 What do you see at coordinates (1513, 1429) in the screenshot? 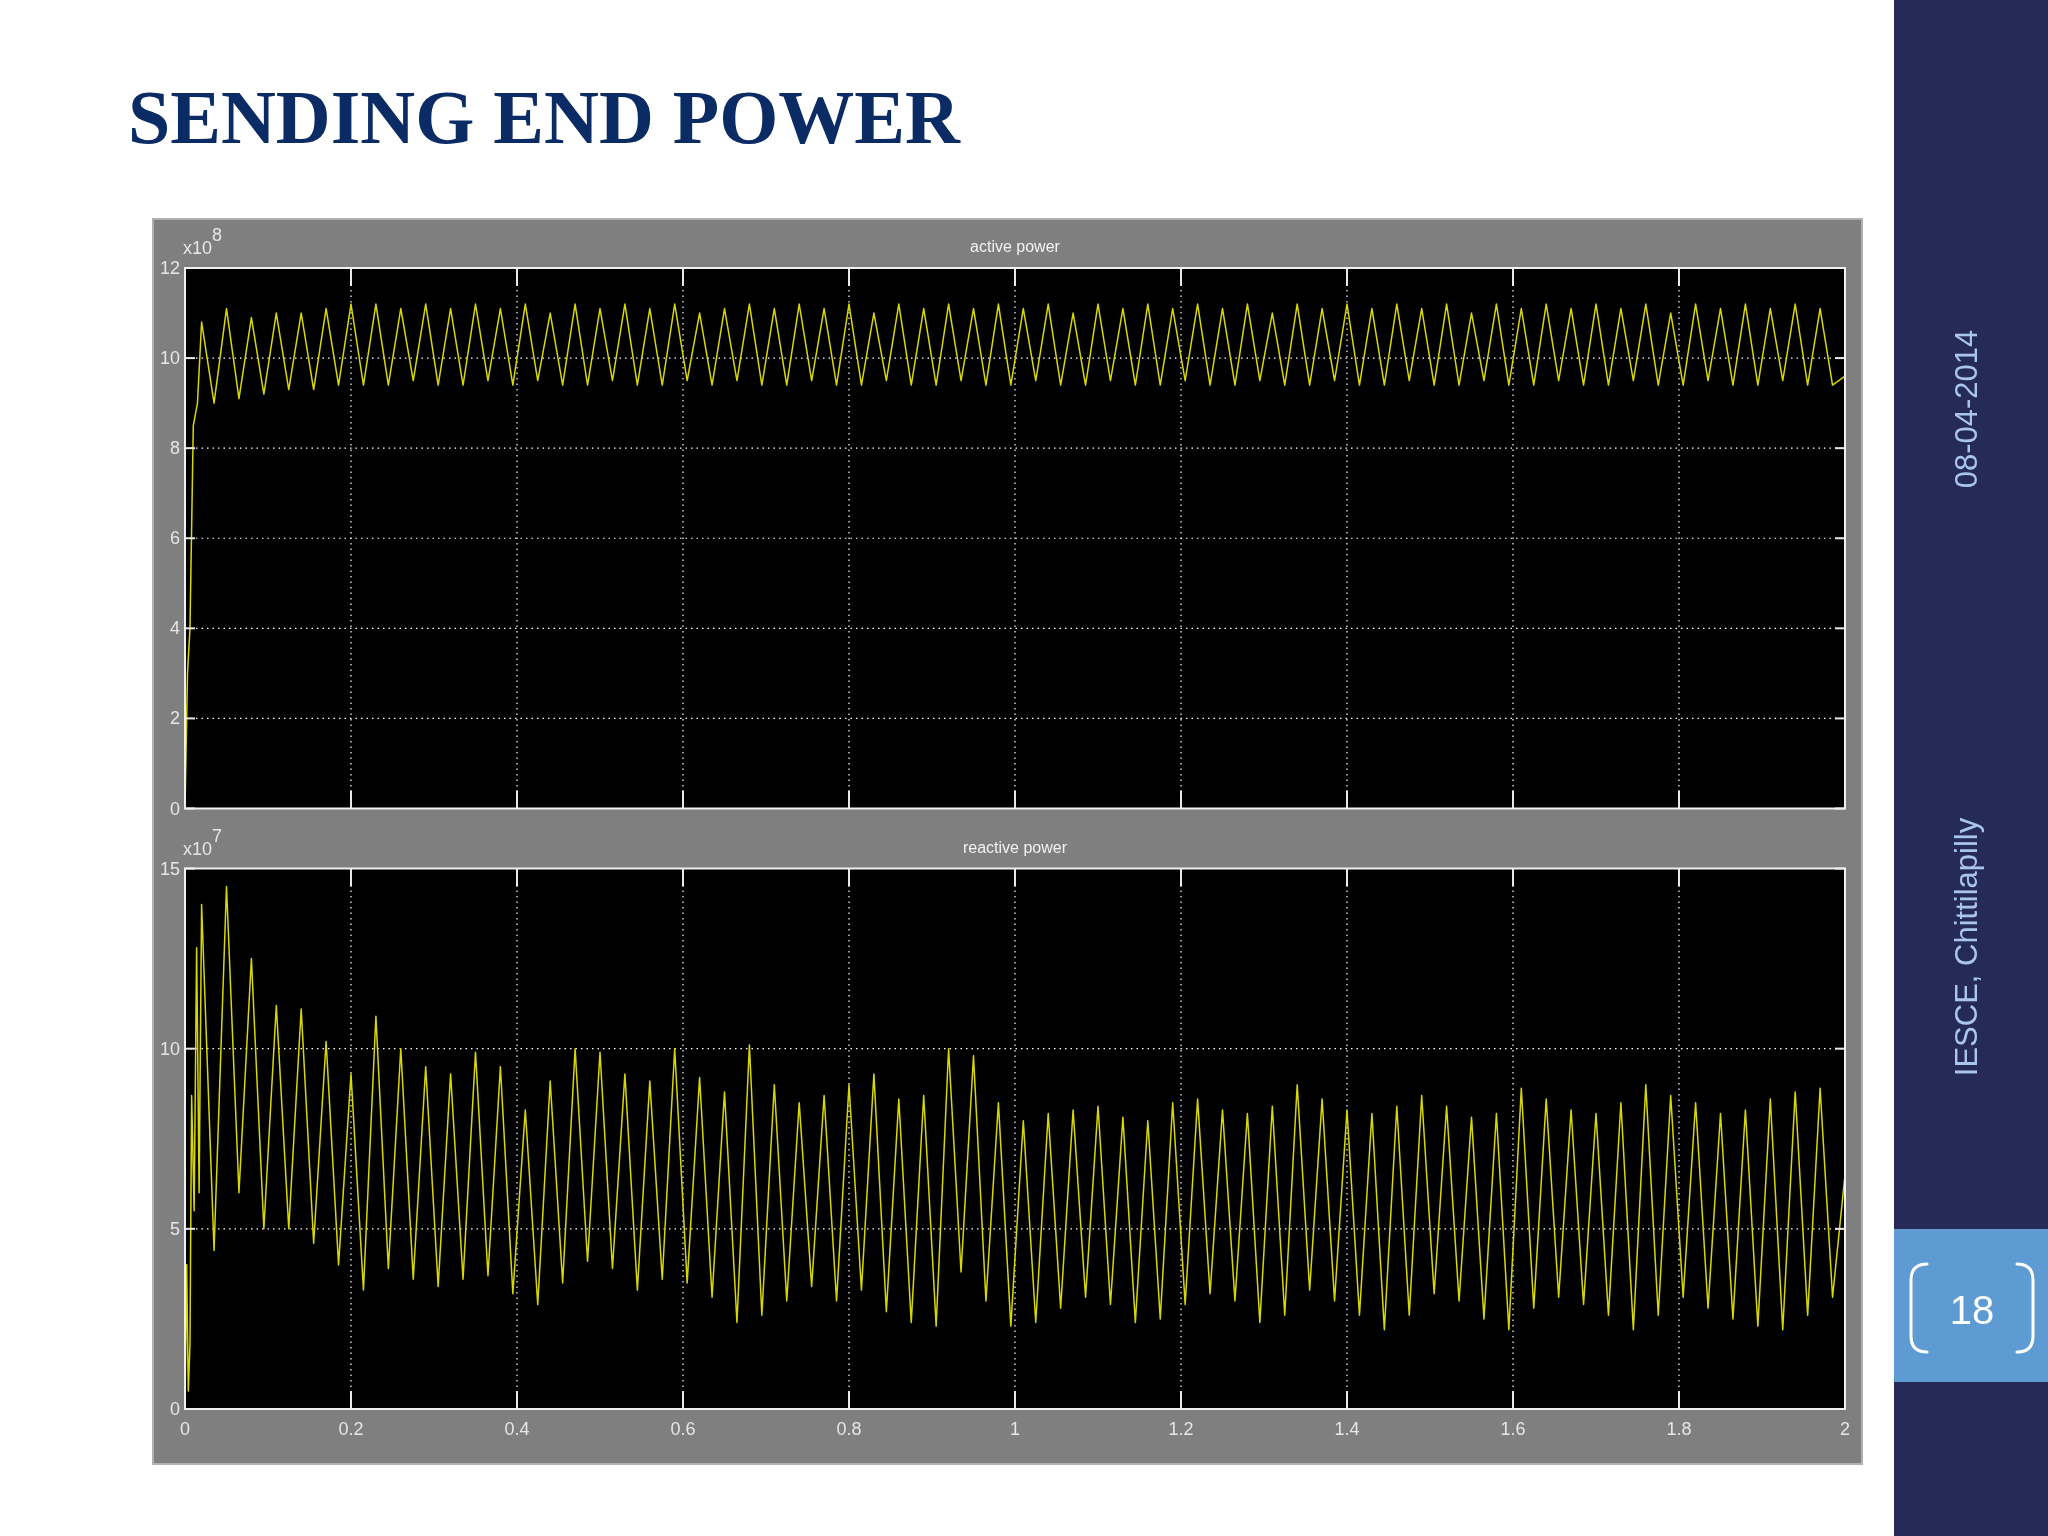
I see `x-tick-label: 1.6` at bounding box center [1513, 1429].